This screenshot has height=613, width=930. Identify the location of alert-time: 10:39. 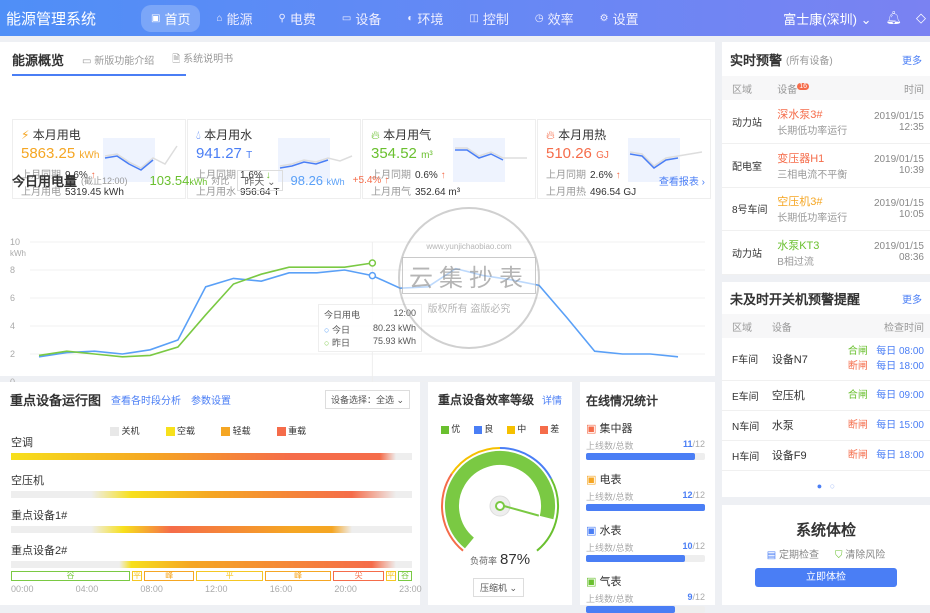
(911, 171).